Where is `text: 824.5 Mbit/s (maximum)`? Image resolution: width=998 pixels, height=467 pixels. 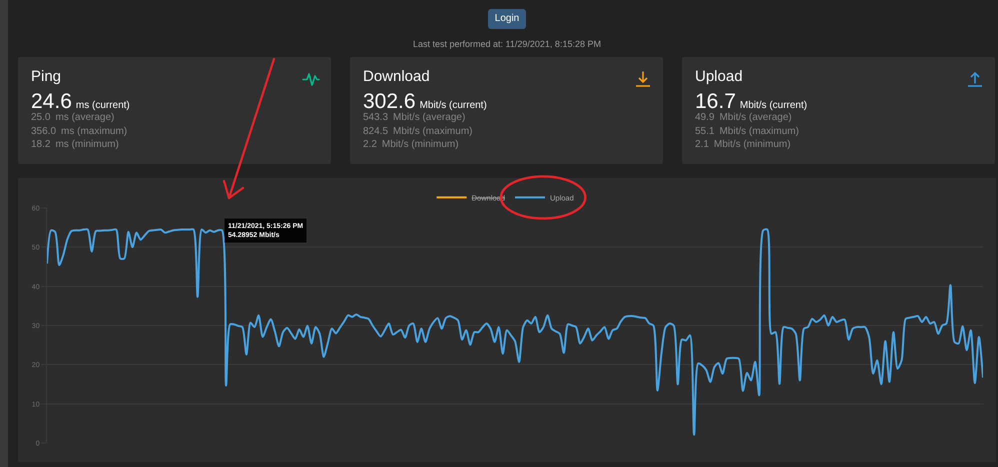
text: 824.5 Mbit/s (maximum) is located at coordinates (417, 131).